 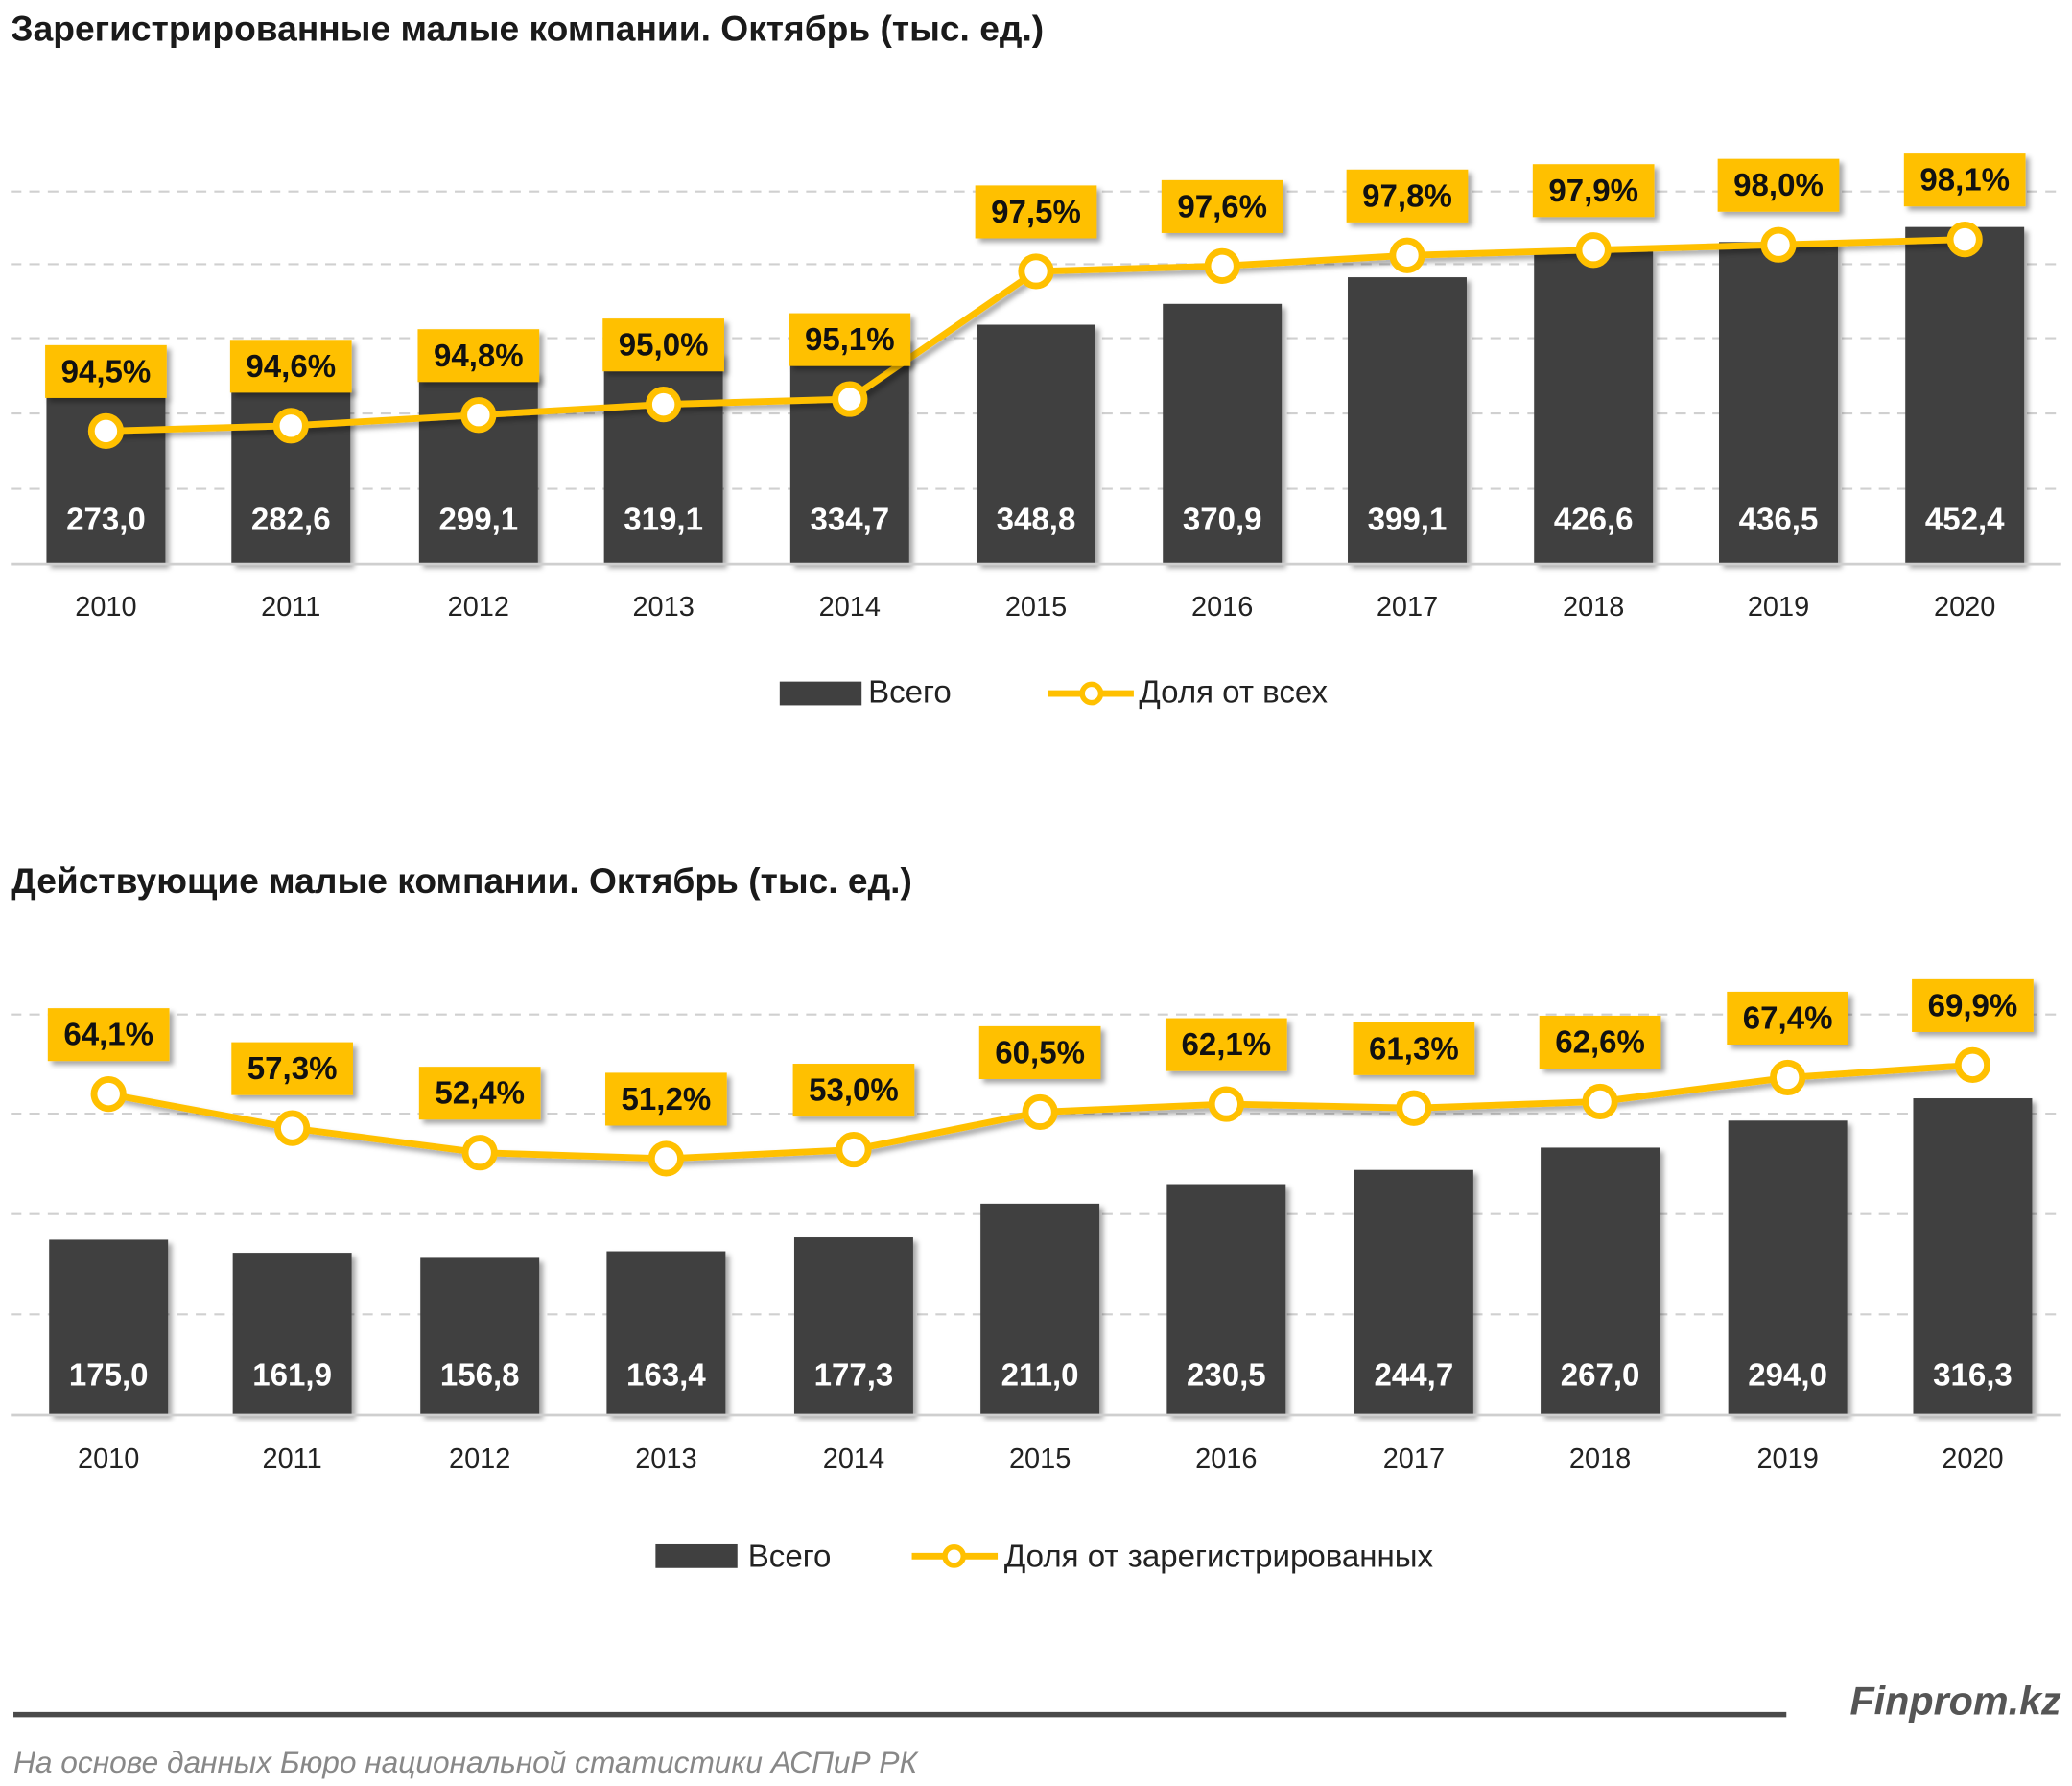 I want to click on pct-label: 69,9%, so click(x=1973, y=1006).